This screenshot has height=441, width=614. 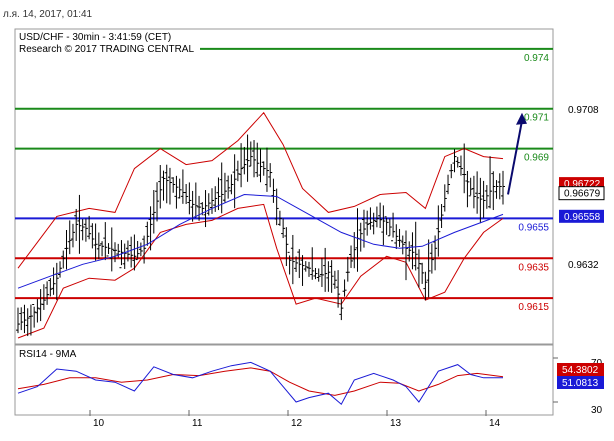 What do you see at coordinates (583, 110) in the screenshot?
I see `axis-price-label-1: 0.9708` at bounding box center [583, 110].